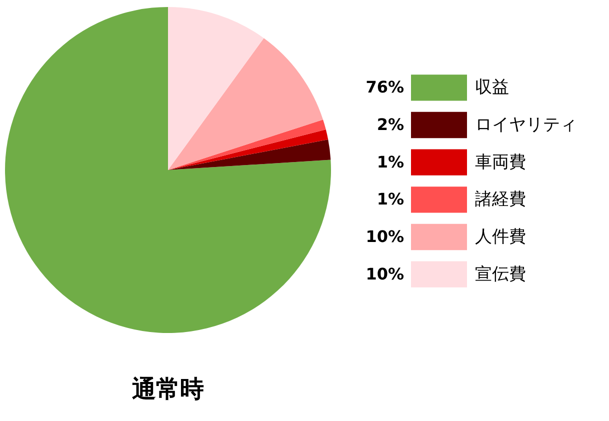  Describe the element at coordinates (526, 125) in the screenshot. I see `legend-label: ロイヤリティ` at that location.